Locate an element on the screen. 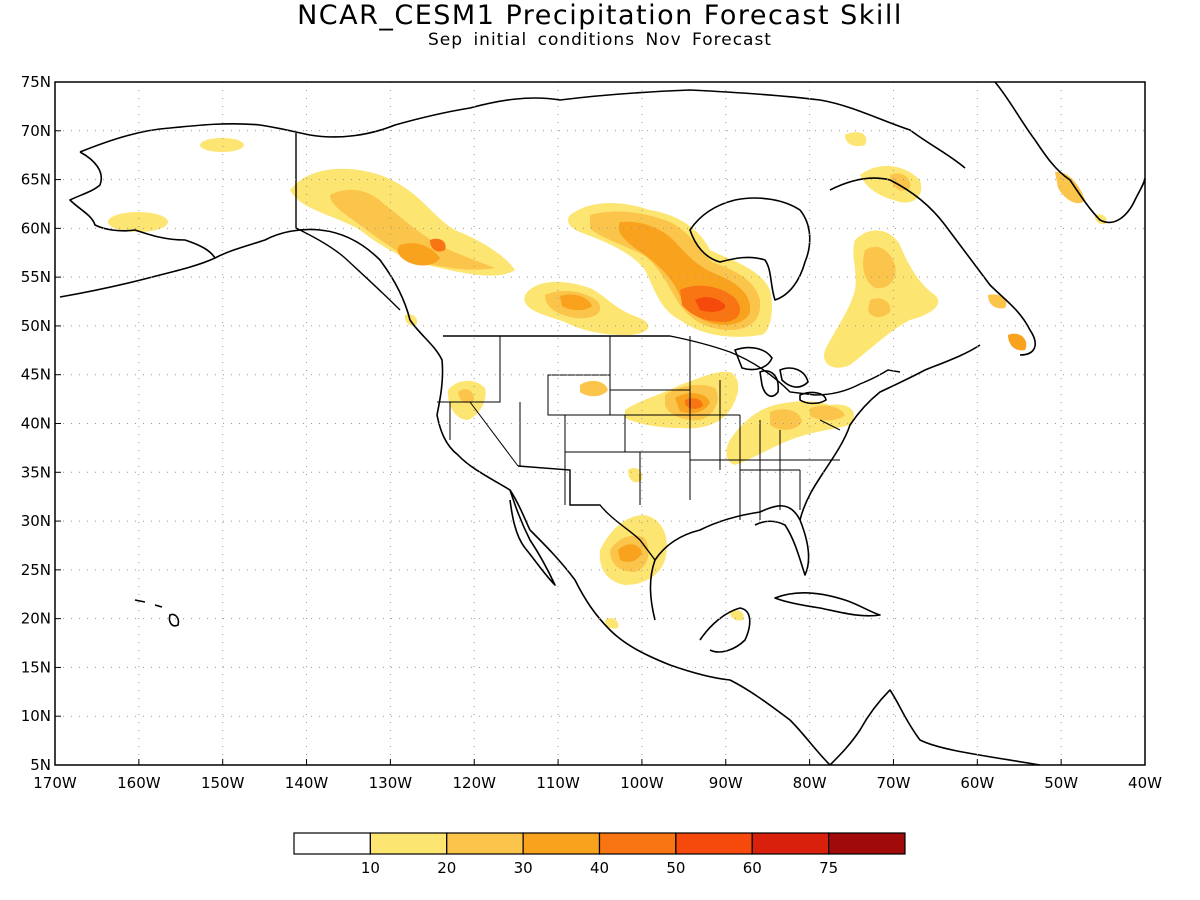 This screenshot has height=900, width=1200. lat-tick-label: 40N is located at coordinates (36, 424).